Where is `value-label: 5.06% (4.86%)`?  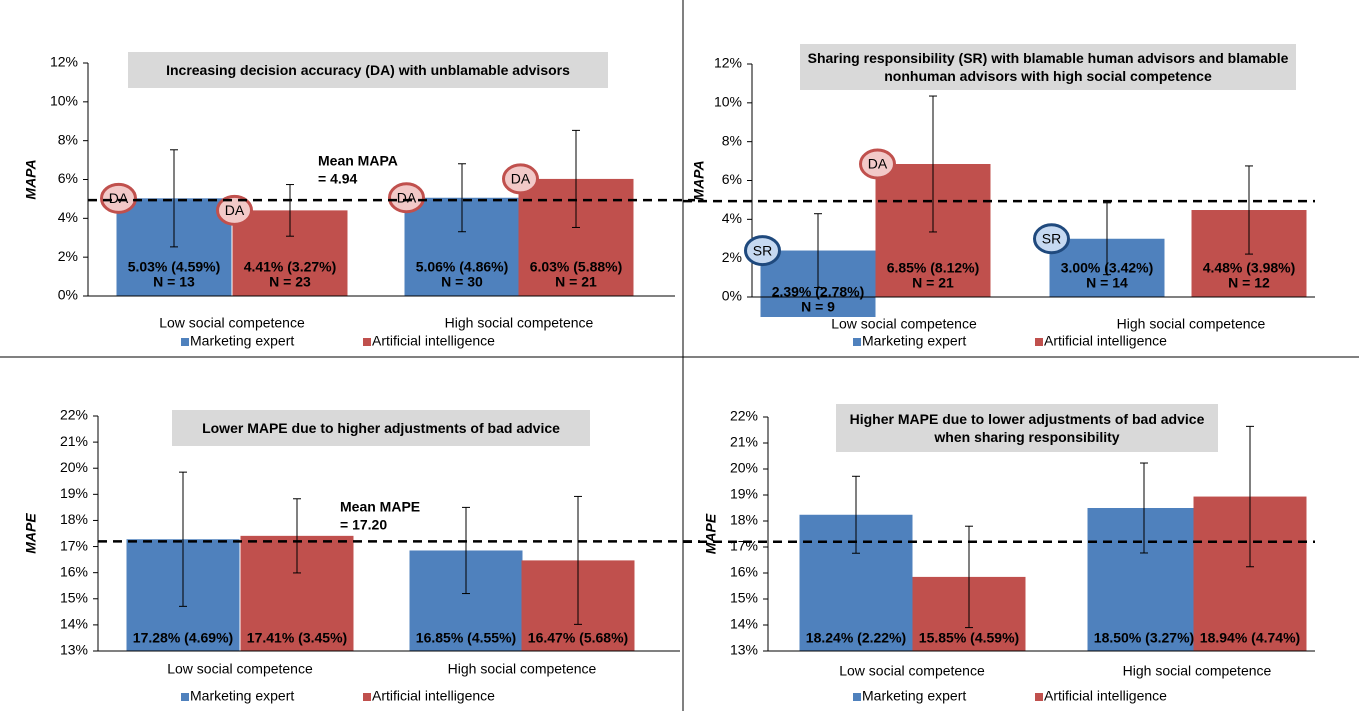 value-label: 5.06% (4.86%) is located at coordinates (462, 267).